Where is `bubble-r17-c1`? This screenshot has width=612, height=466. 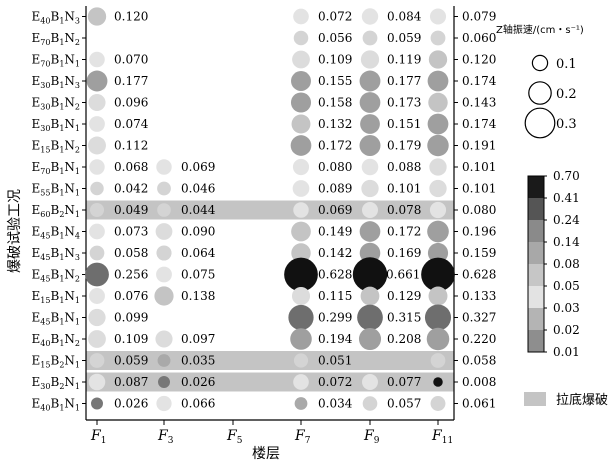
bubble-r17-c1 is located at coordinates (164, 382).